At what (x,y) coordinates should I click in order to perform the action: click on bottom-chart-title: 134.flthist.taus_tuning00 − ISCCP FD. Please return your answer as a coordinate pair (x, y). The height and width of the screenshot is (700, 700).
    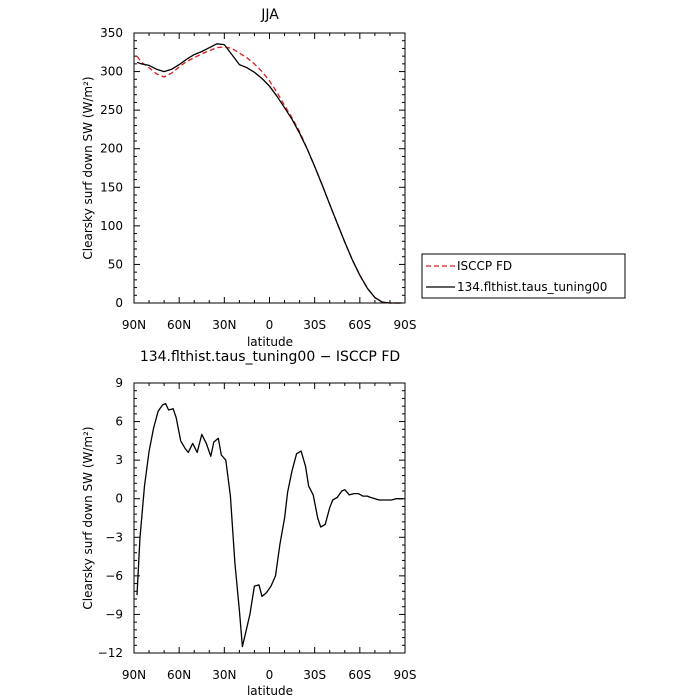
    Looking at the image, I should click on (270, 357).